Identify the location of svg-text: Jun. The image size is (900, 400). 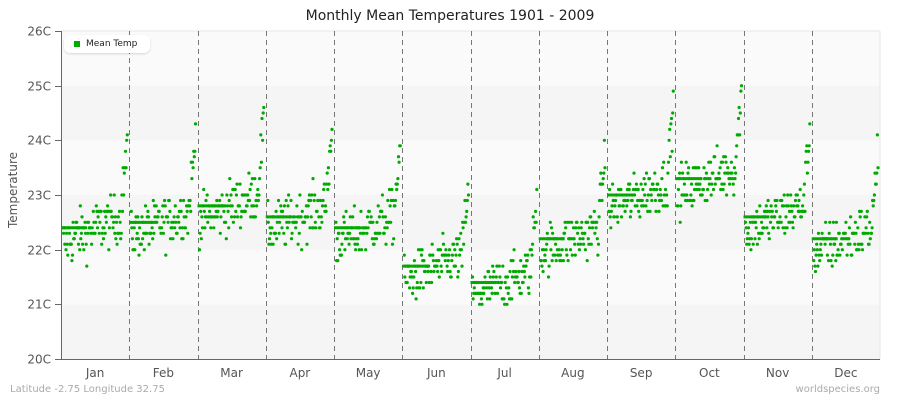
(436, 373).